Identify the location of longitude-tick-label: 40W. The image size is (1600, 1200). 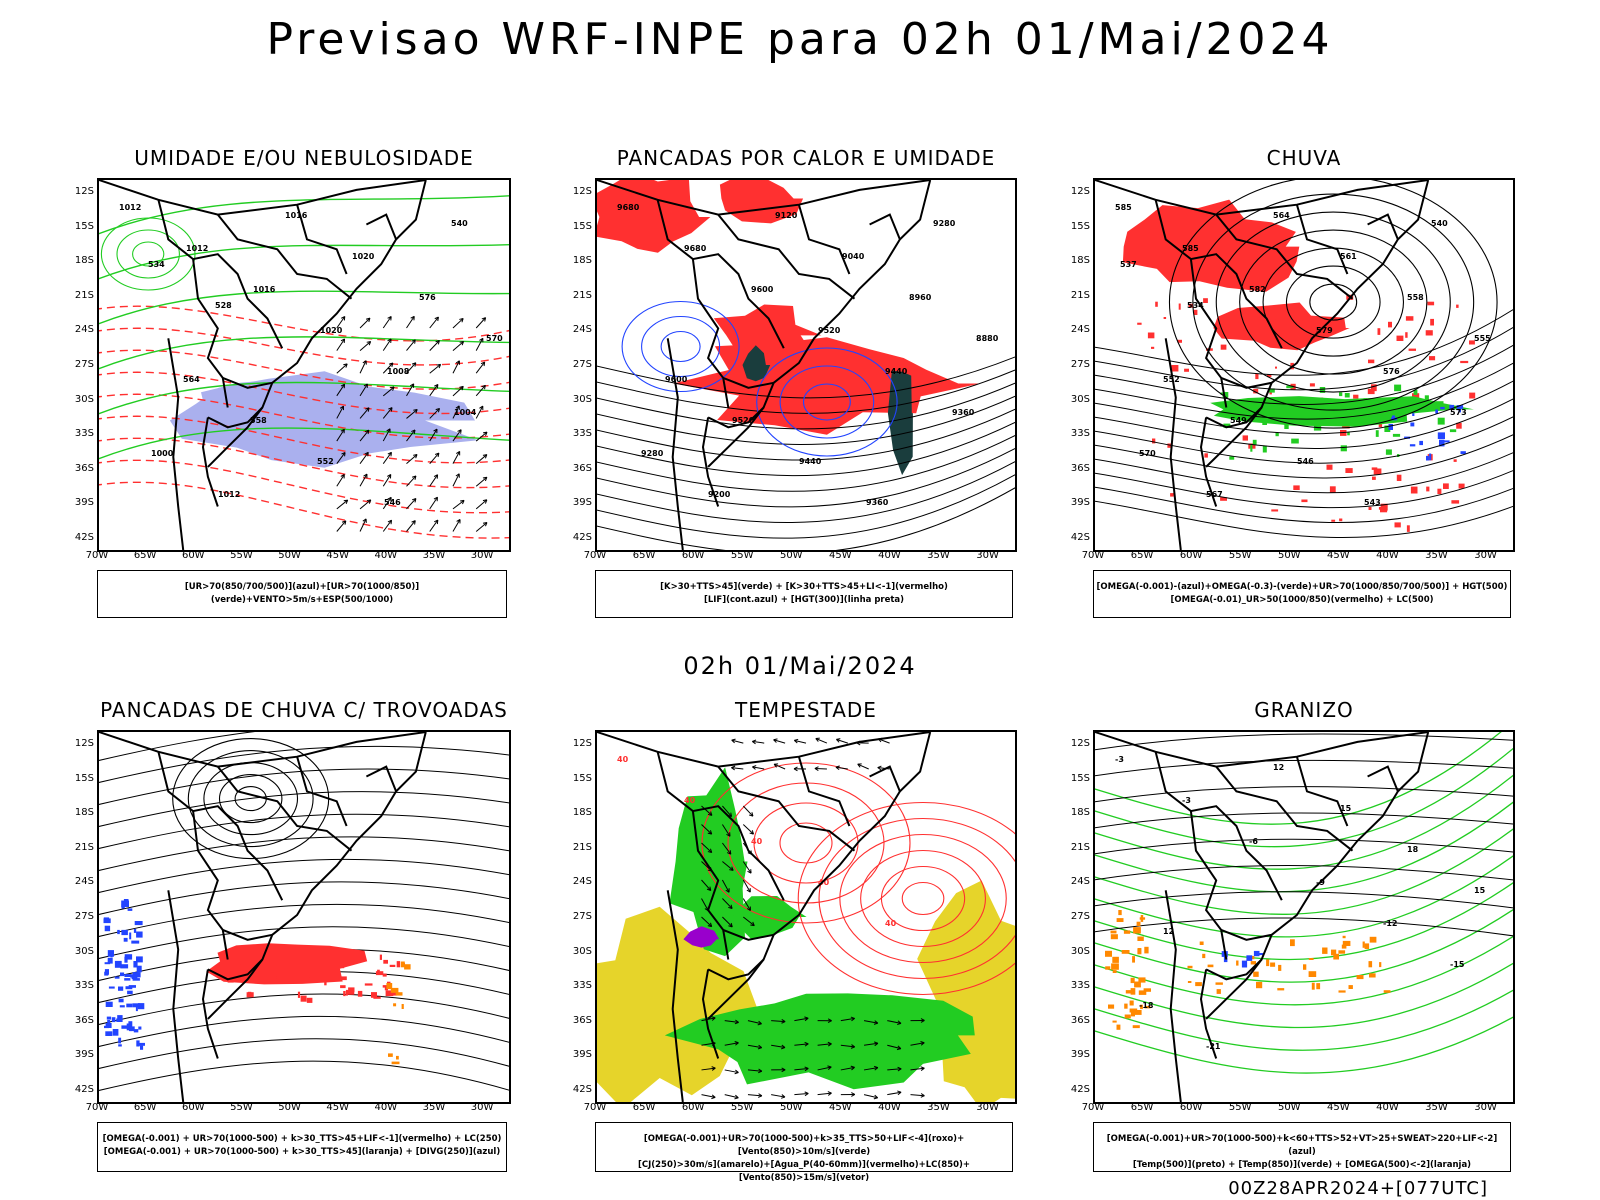
(1387, 1107).